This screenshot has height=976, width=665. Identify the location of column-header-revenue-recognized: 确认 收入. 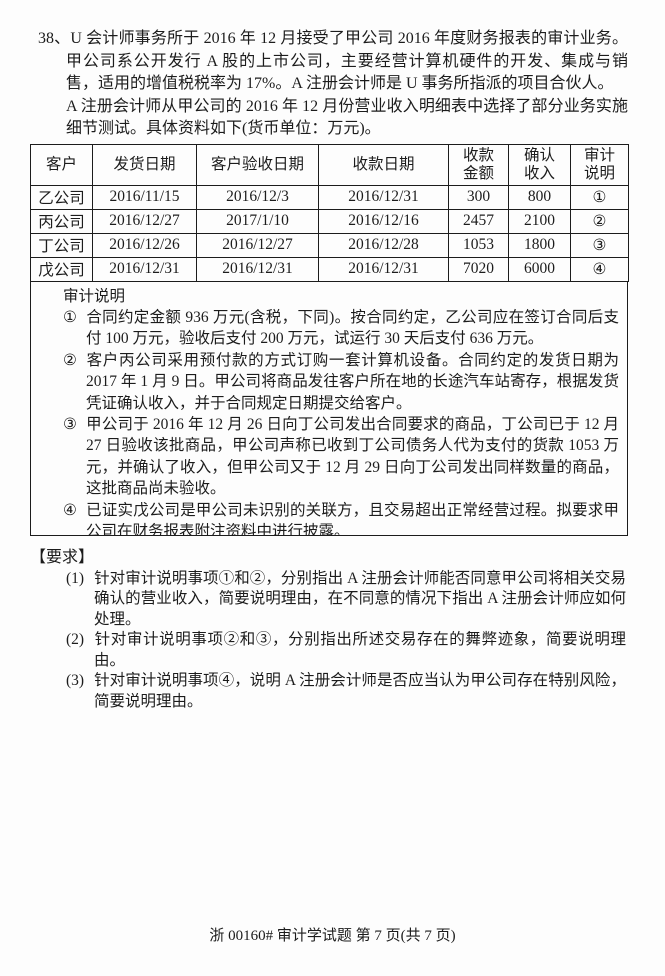
(539, 164).